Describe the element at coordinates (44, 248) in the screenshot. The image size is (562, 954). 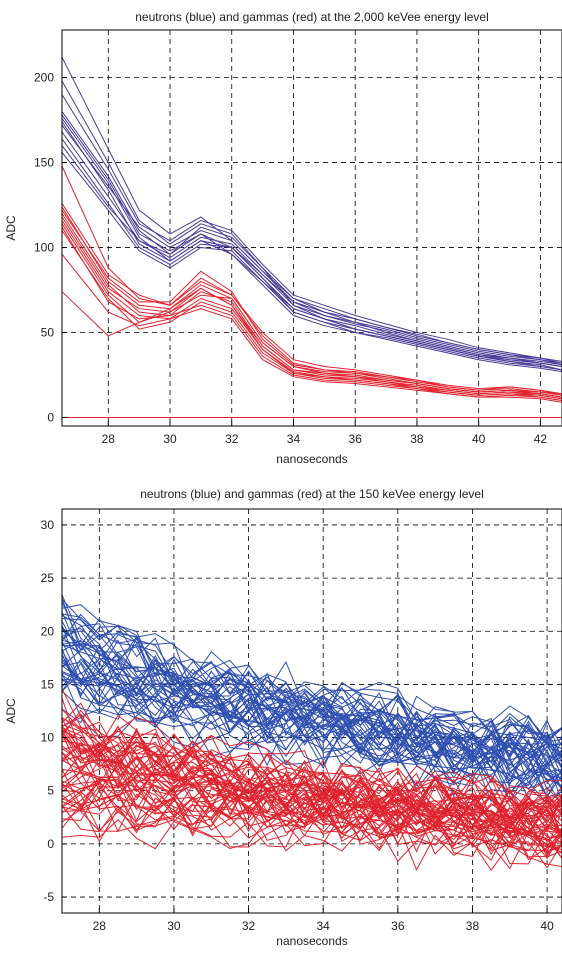
I see `y-tick-label: 100` at that location.